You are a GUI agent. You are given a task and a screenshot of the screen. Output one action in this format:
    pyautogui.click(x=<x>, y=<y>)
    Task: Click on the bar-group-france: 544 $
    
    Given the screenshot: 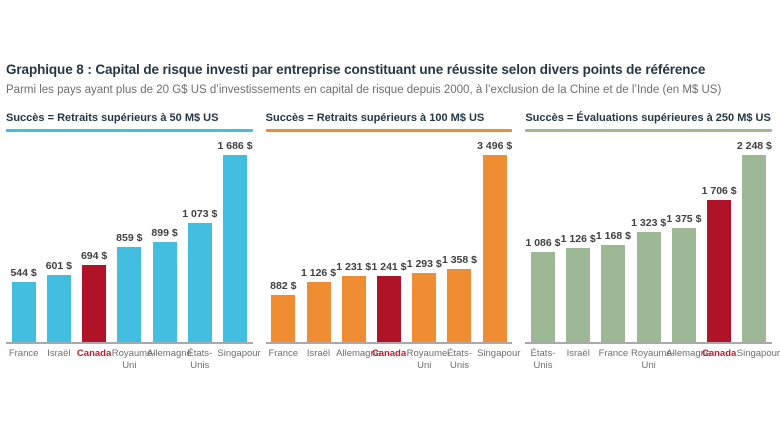 What is the action you would take?
    pyautogui.click(x=23, y=304)
    